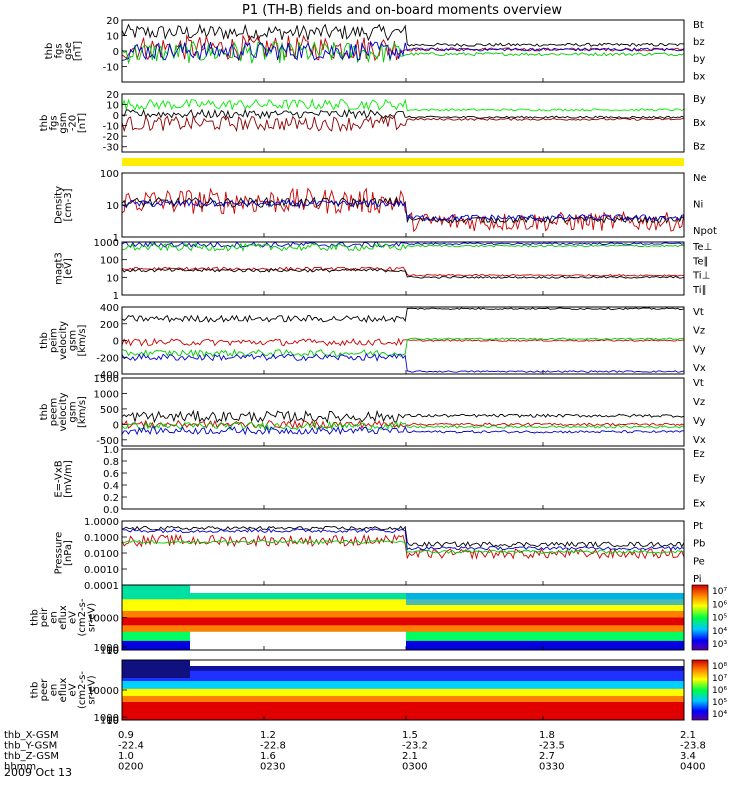 The height and width of the screenshot is (800, 750). Describe the element at coordinates (126, 756) in the screenshot. I see `x-axis-row-value: 1.0` at that location.